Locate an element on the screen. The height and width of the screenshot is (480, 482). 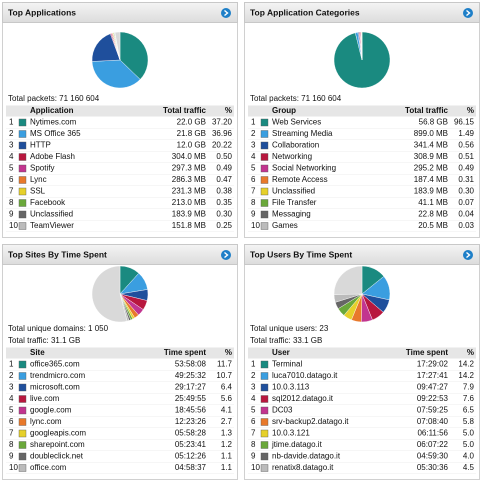
column-header: Total traffic is located at coordinates (185, 110).